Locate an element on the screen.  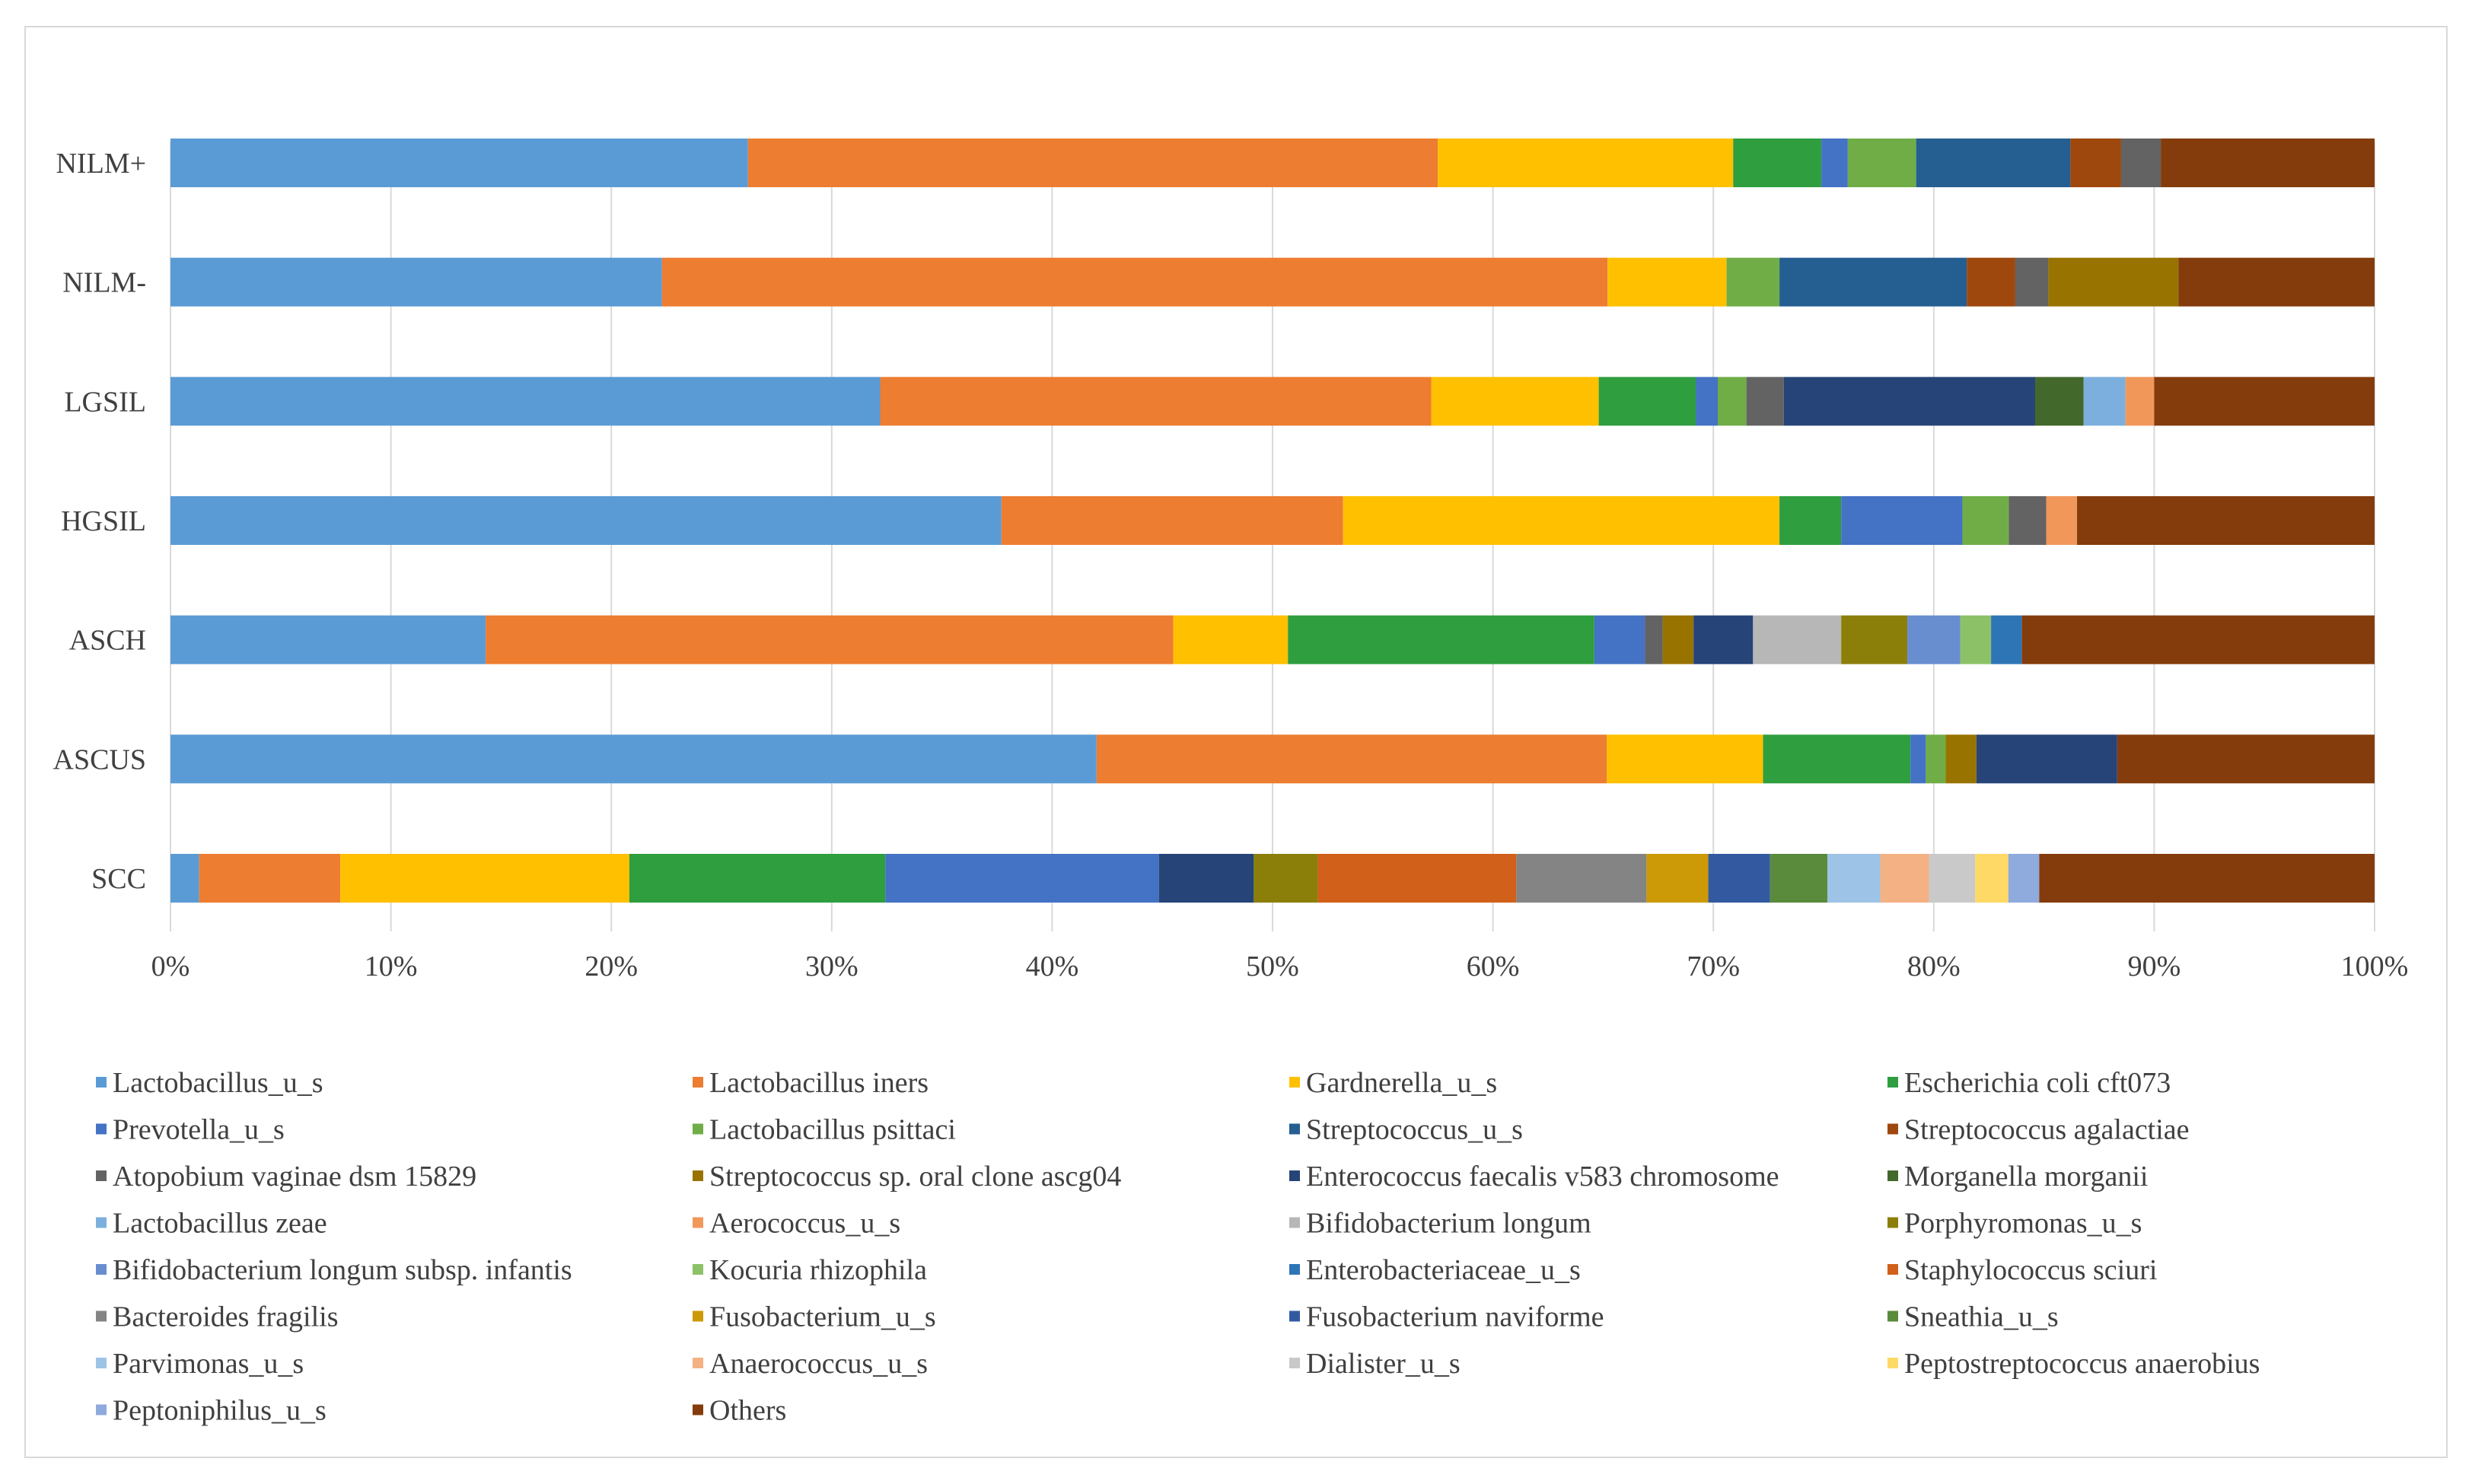
x-tick-label: 40% is located at coordinates (1052, 966).